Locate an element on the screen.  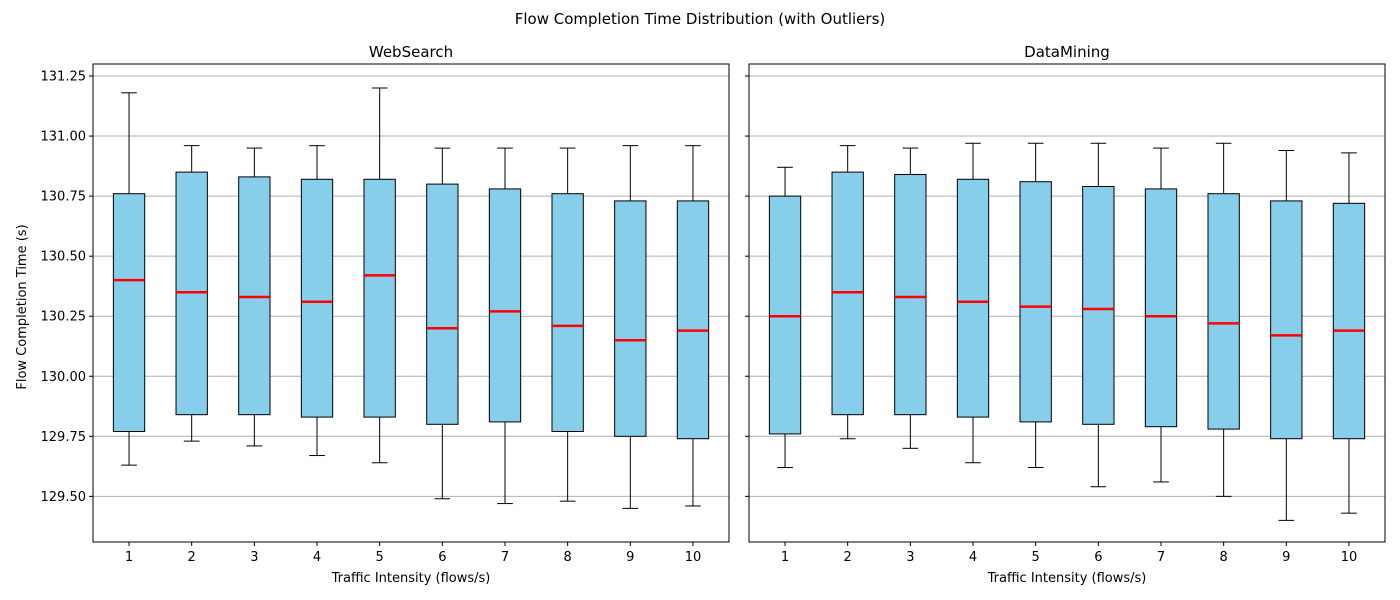
y-tick-label: 130.50 is located at coordinates (64, 257).